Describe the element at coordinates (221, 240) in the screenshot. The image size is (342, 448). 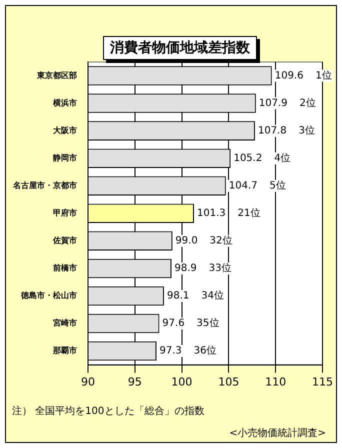
I see `annotation: 32位` at that location.